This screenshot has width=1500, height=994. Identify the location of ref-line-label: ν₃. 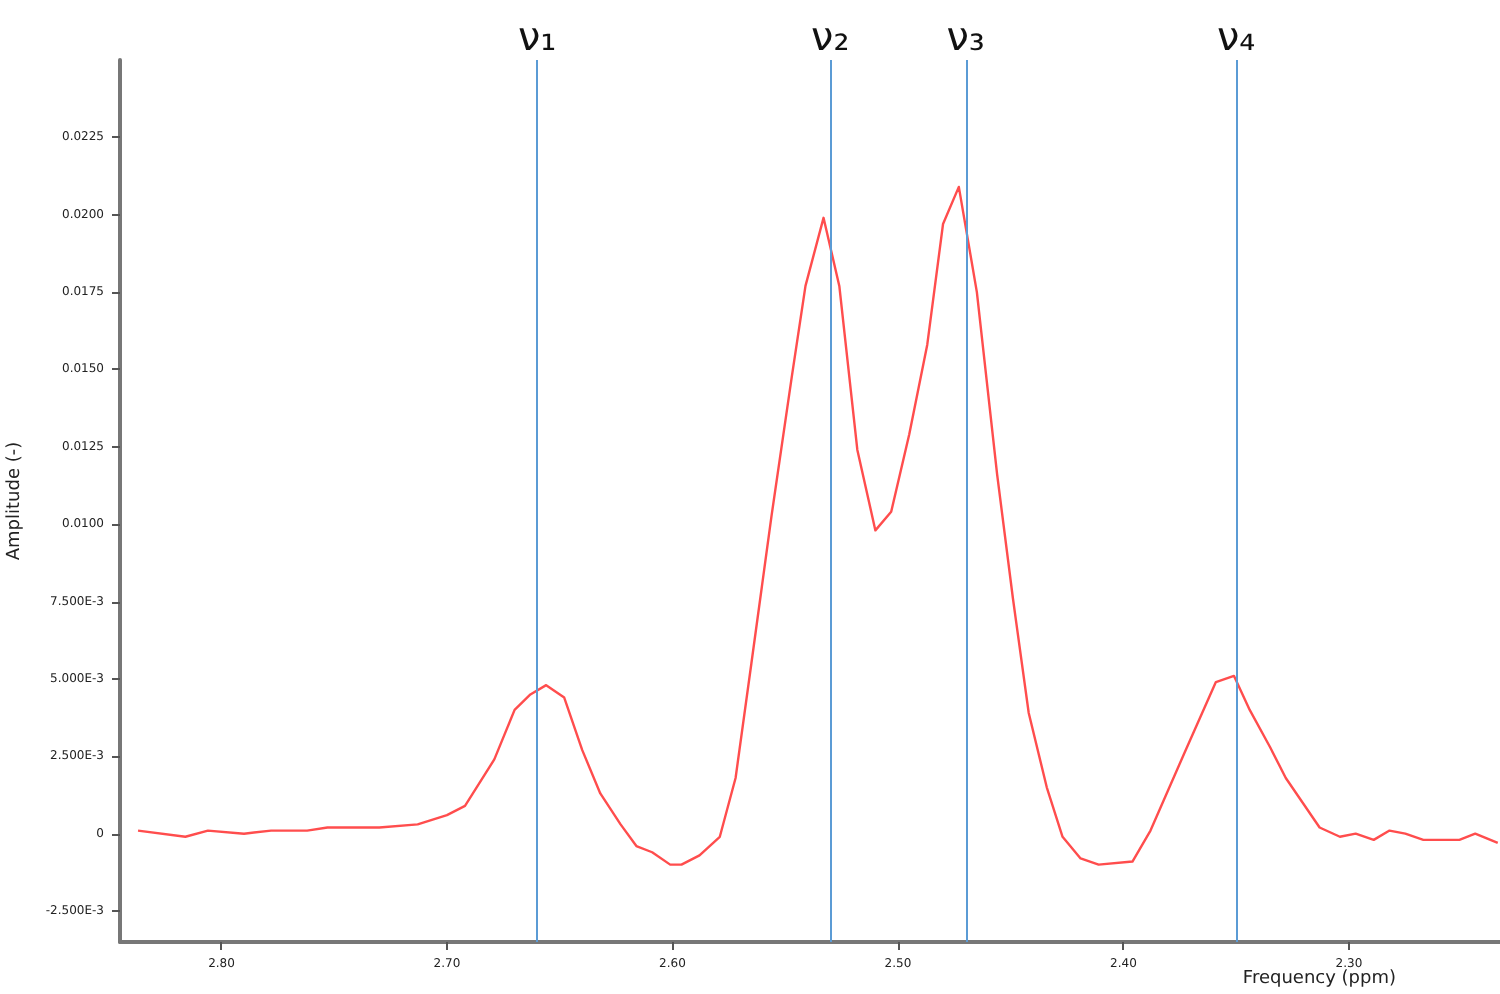
(965, 36).